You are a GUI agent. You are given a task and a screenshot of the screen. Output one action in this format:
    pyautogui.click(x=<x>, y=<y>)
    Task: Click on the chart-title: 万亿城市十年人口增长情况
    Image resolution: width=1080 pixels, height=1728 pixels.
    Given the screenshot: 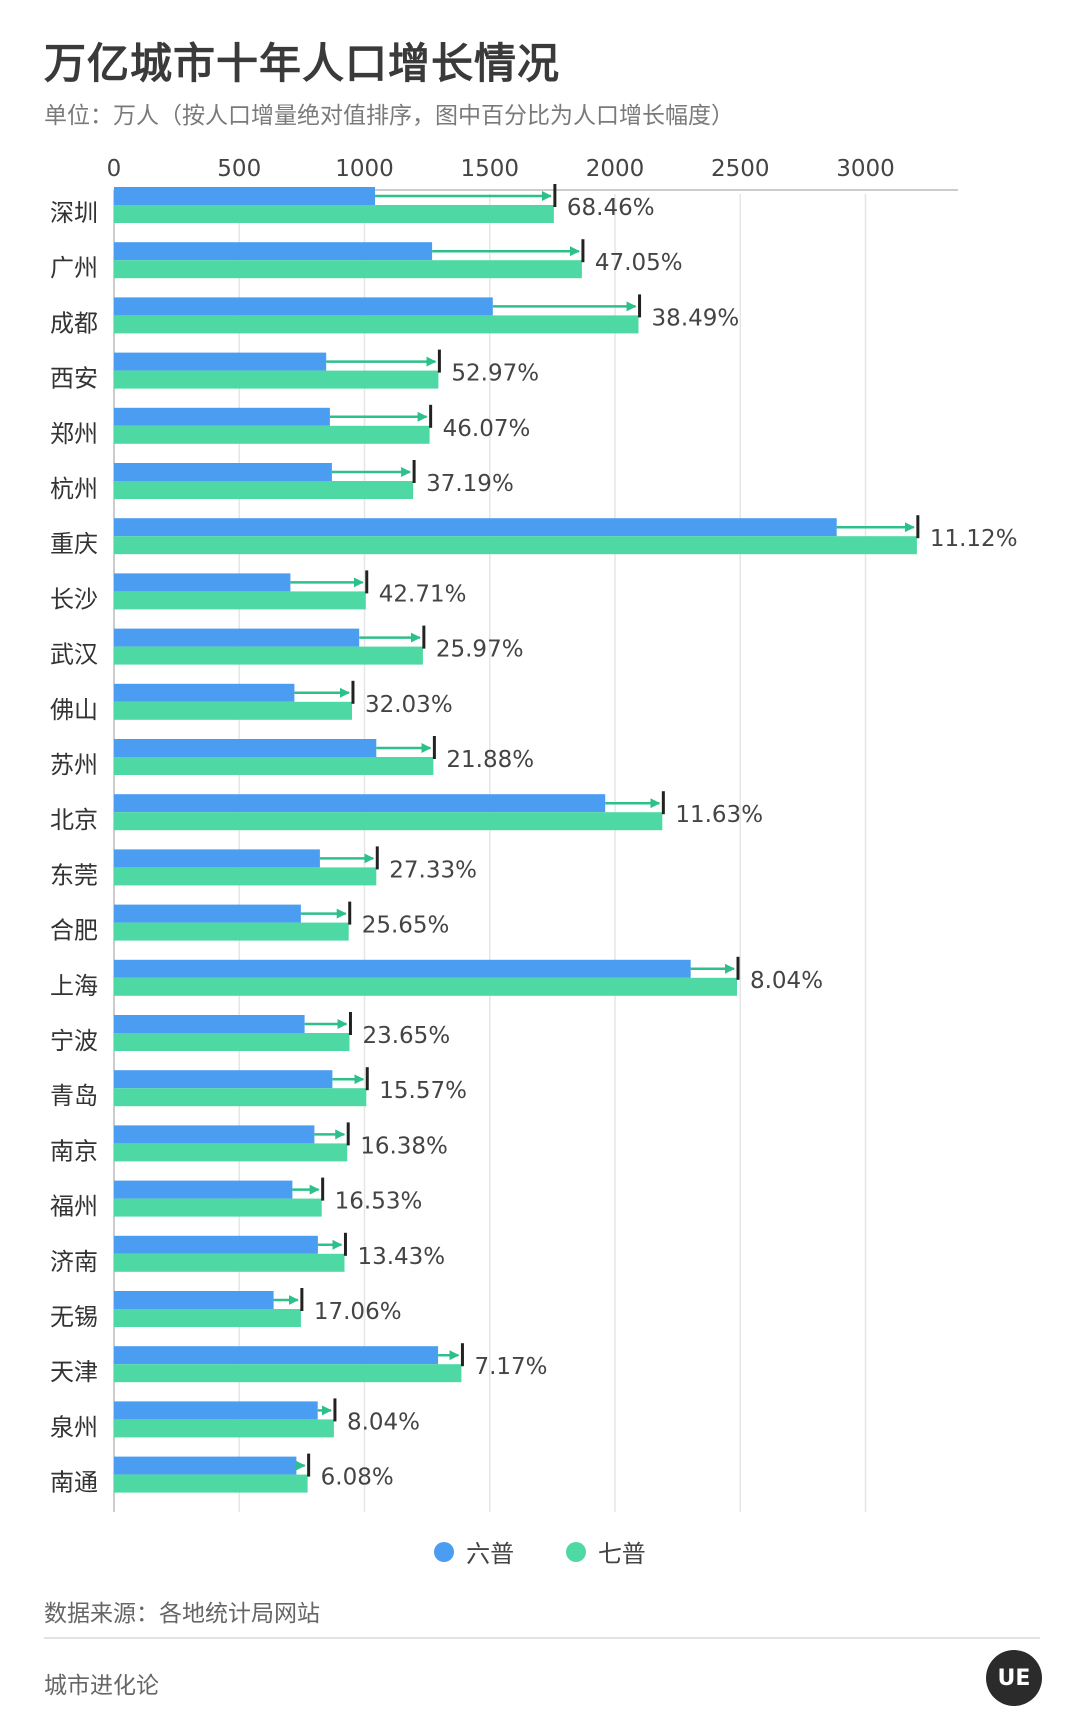 What is the action you would take?
    pyautogui.click(x=302, y=63)
    